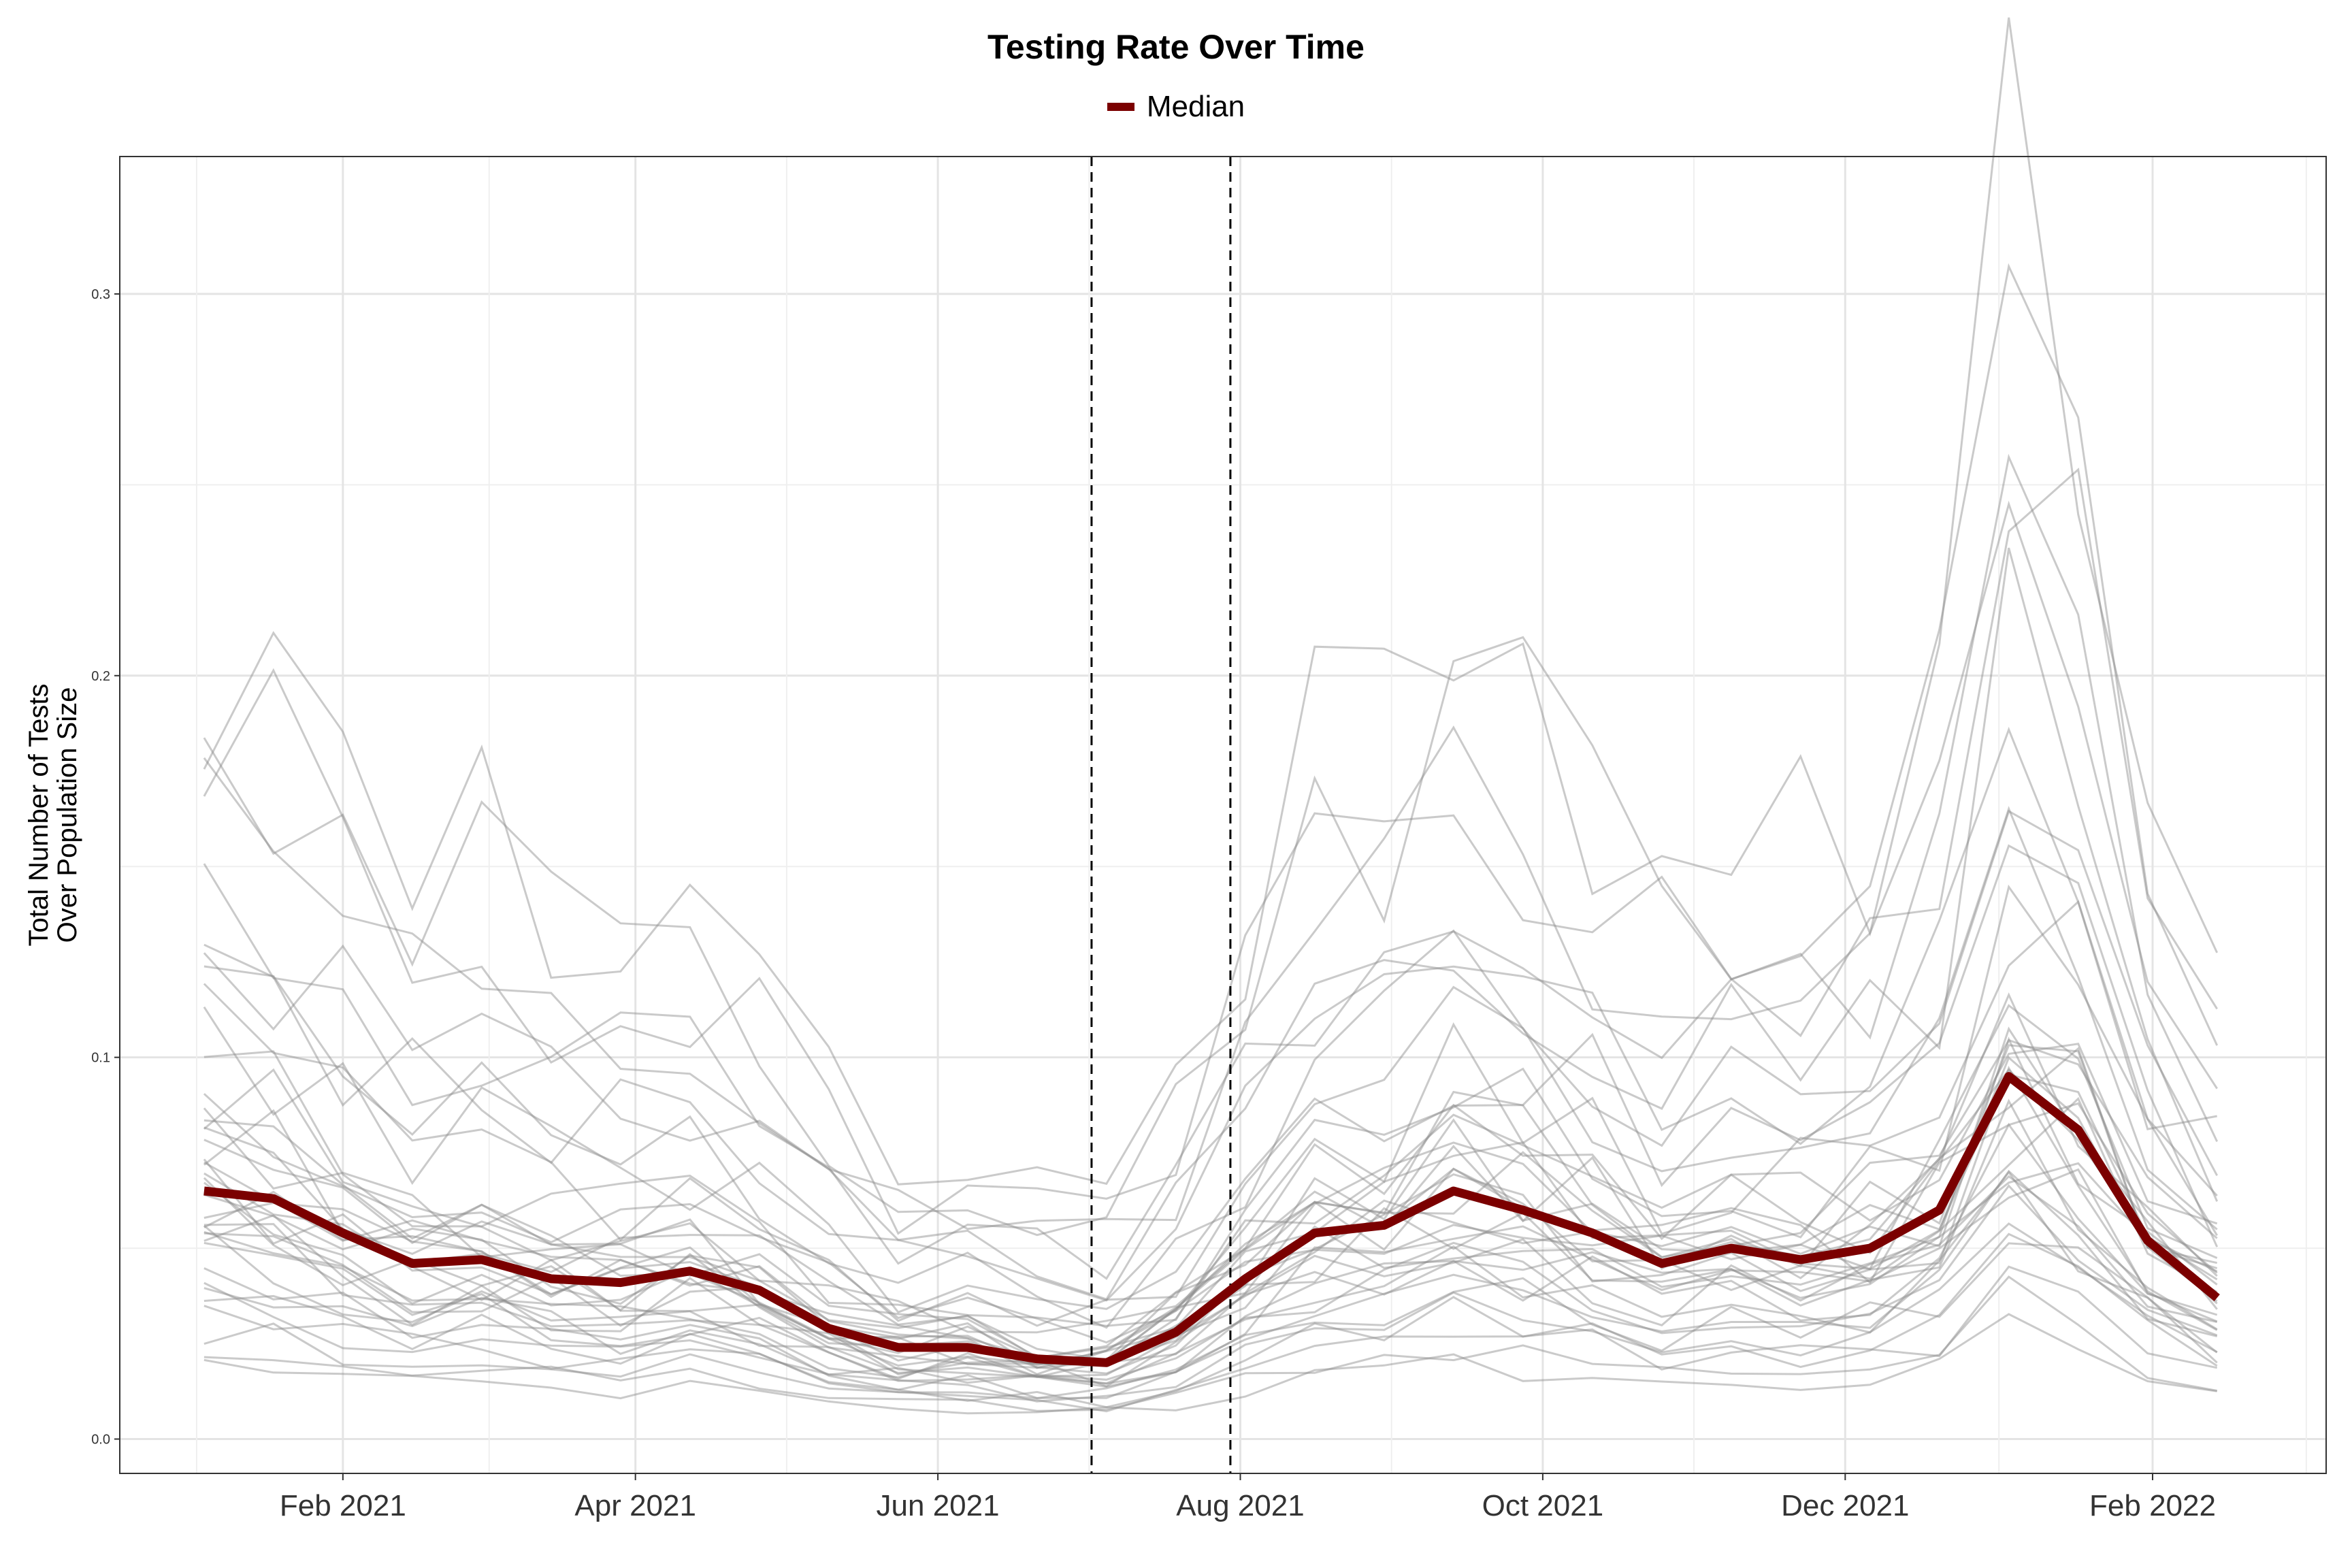 The image size is (2352, 1568). What do you see at coordinates (101, 1059) in the screenshot?
I see `y-tick-label: 0.1` at bounding box center [101, 1059].